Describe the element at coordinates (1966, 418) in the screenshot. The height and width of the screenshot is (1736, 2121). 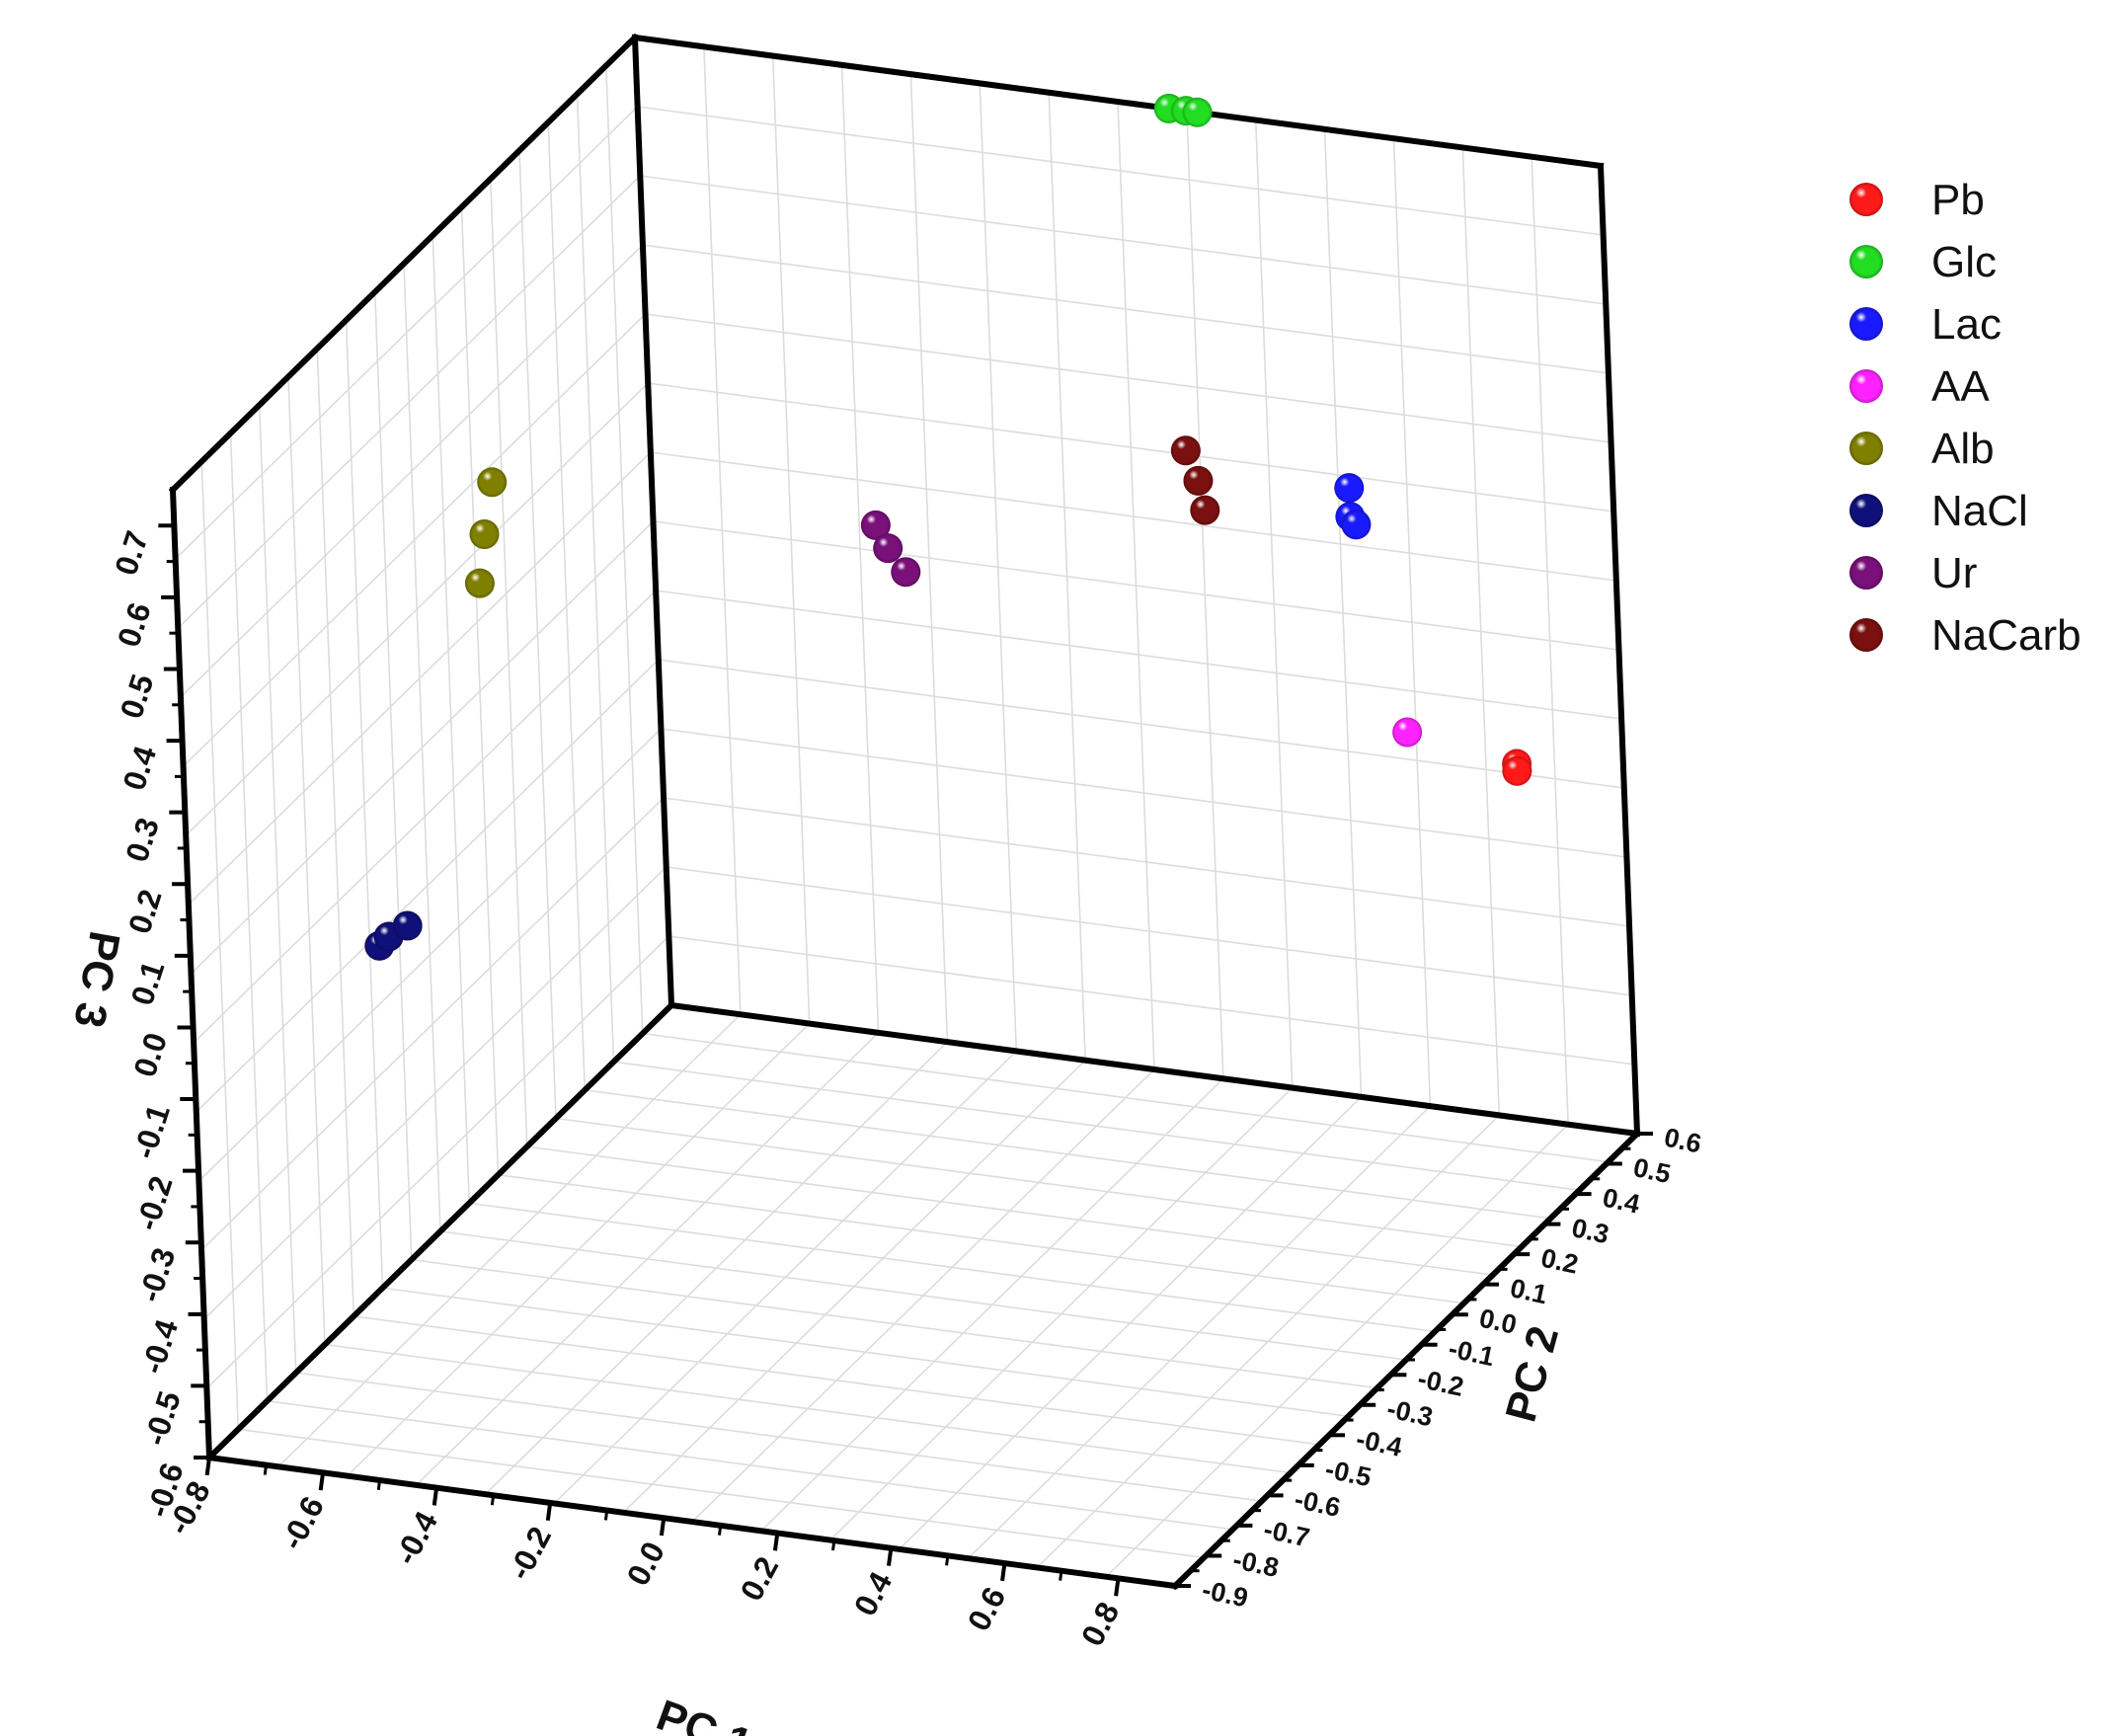
I see `legend: Pb Glc Lac AA Alb NaCl Ur NaCarb` at that location.